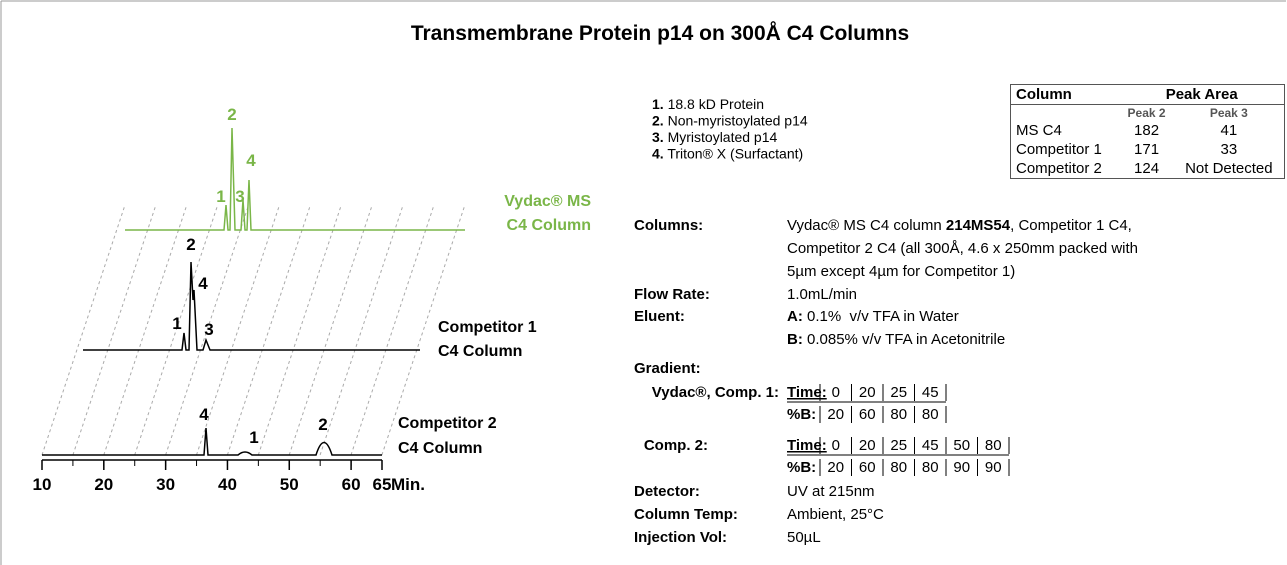 The height and width of the screenshot is (565, 1287). I want to click on x-tick-label: 40, so click(227, 484).